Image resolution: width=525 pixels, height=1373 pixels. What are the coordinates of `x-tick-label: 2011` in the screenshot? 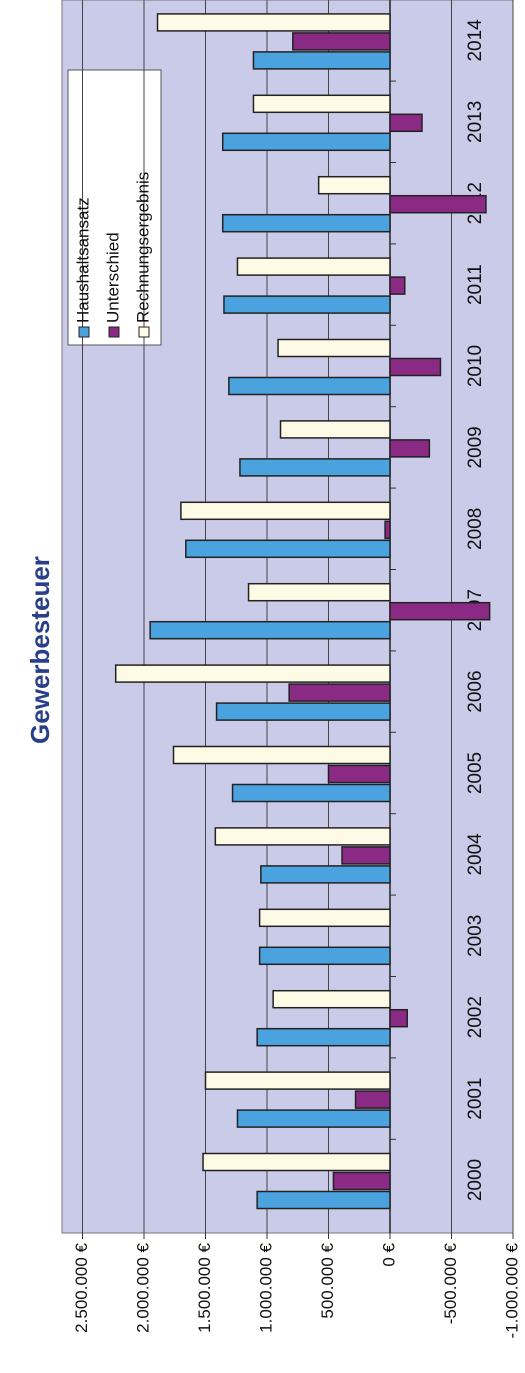 It's located at (475, 284).